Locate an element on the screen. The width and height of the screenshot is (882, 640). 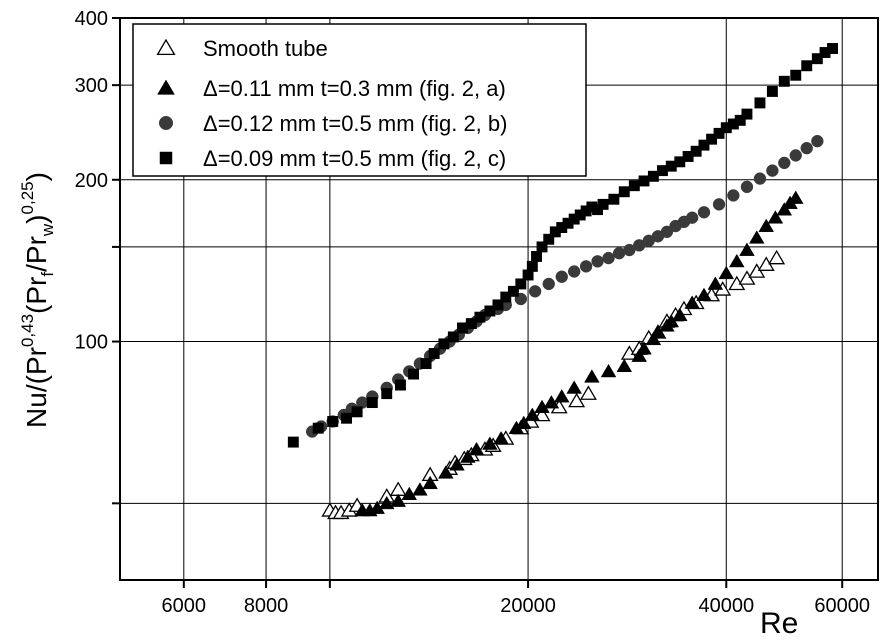
x-tick-label: 8000 is located at coordinates (266, 606).